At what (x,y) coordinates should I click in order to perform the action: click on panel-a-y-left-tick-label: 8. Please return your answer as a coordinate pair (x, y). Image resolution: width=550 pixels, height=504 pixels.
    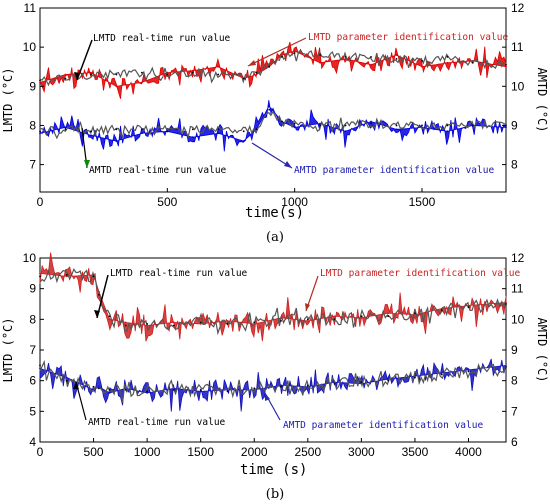
    Looking at the image, I should click on (32, 125).